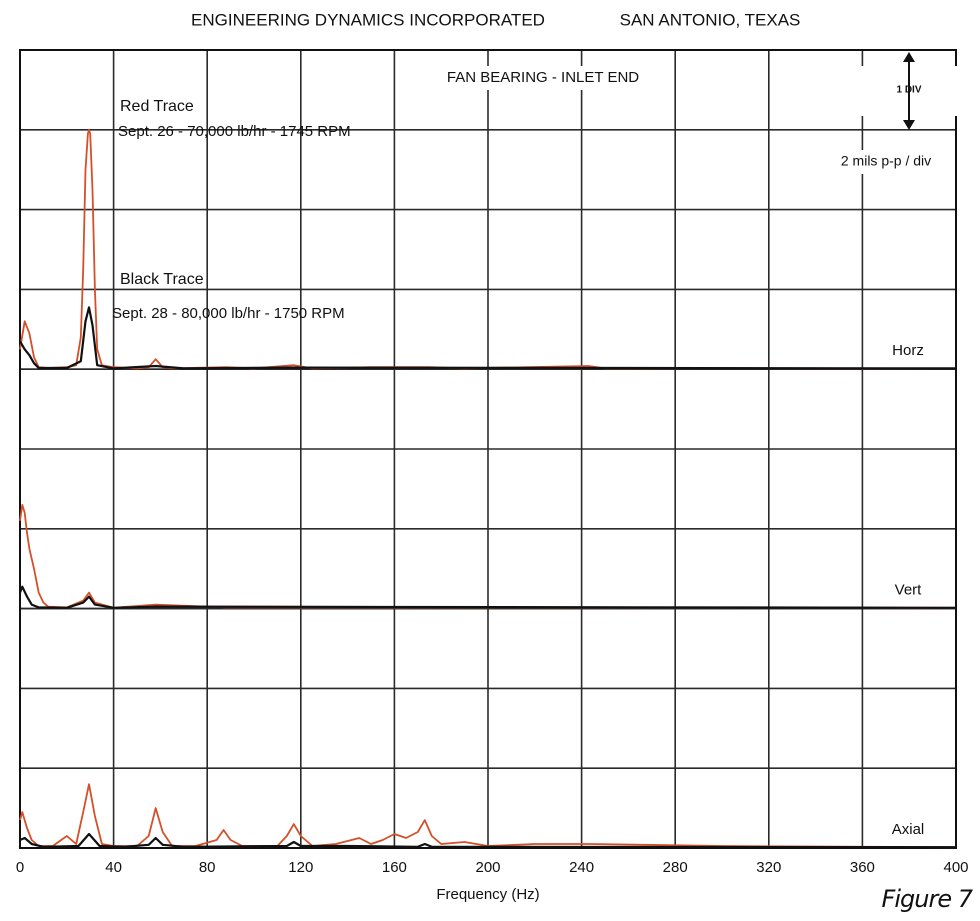  I want to click on legend-label: Sept. 26 - 70,000 lb/hr - 1745 RPM, so click(234, 131).